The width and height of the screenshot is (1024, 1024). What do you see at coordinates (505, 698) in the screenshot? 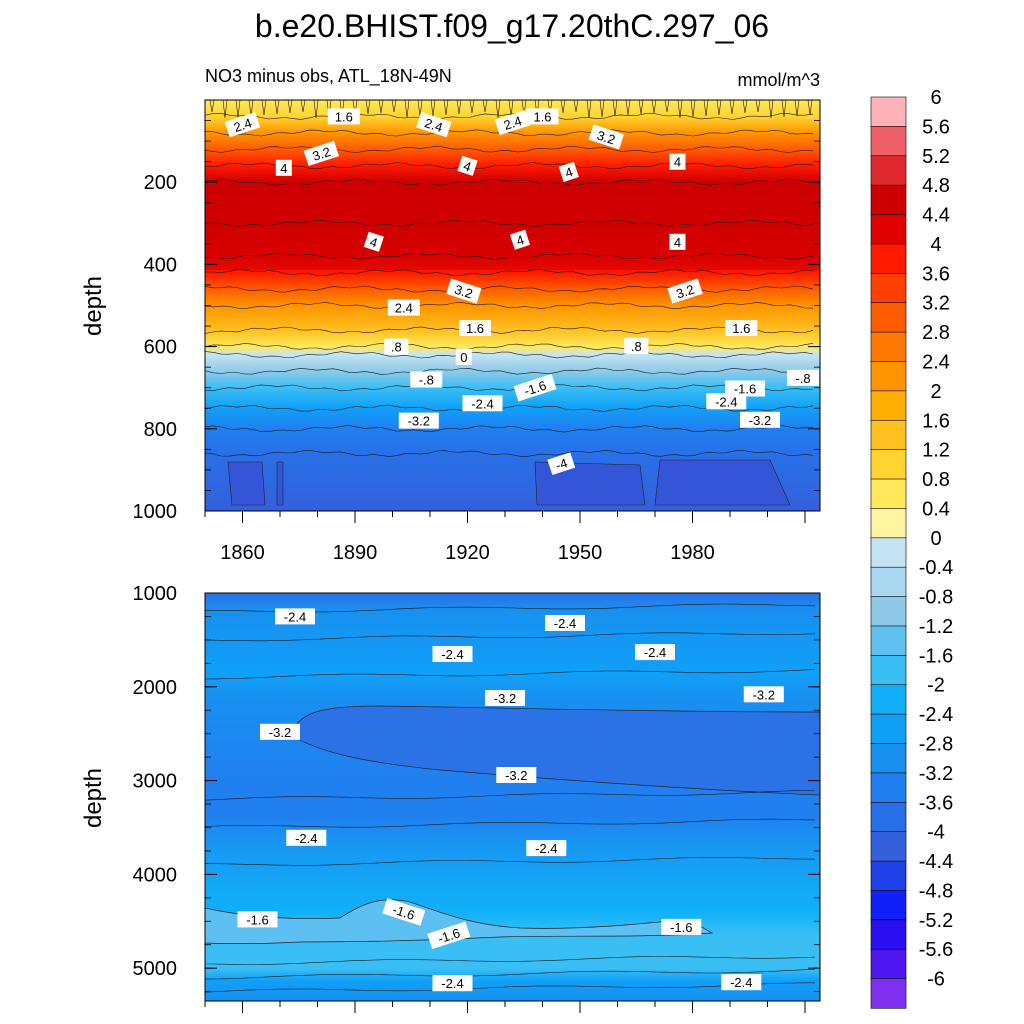
I see `contour-label-text: -3.2` at bounding box center [505, 698].